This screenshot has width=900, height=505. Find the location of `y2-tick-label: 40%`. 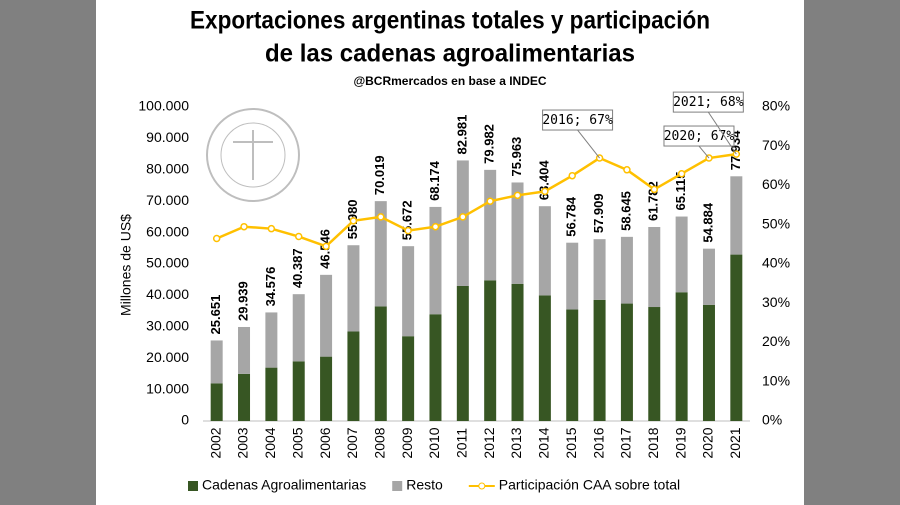

y2-tick-label: 40% is located at coordinates (776, 263).